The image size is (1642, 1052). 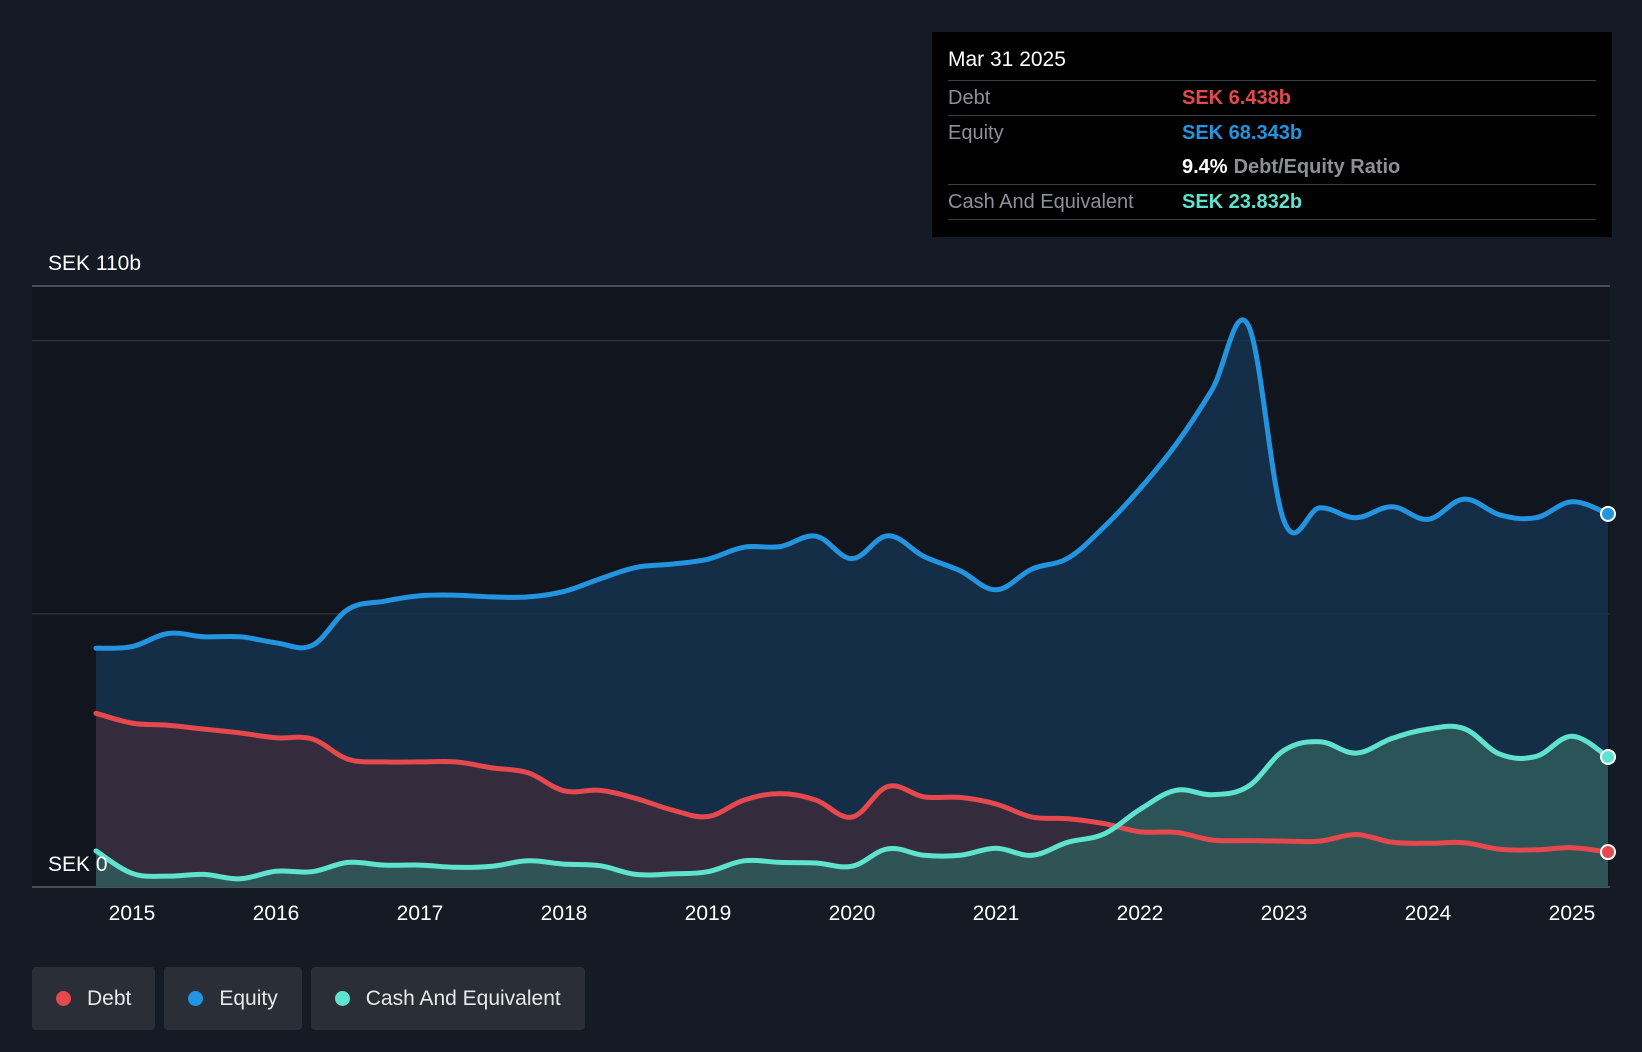 What do you see at coordinates (976, 132) in the screenshot?
I see `tooltip-equity-label: Equity` at bounding box center [976, 132].